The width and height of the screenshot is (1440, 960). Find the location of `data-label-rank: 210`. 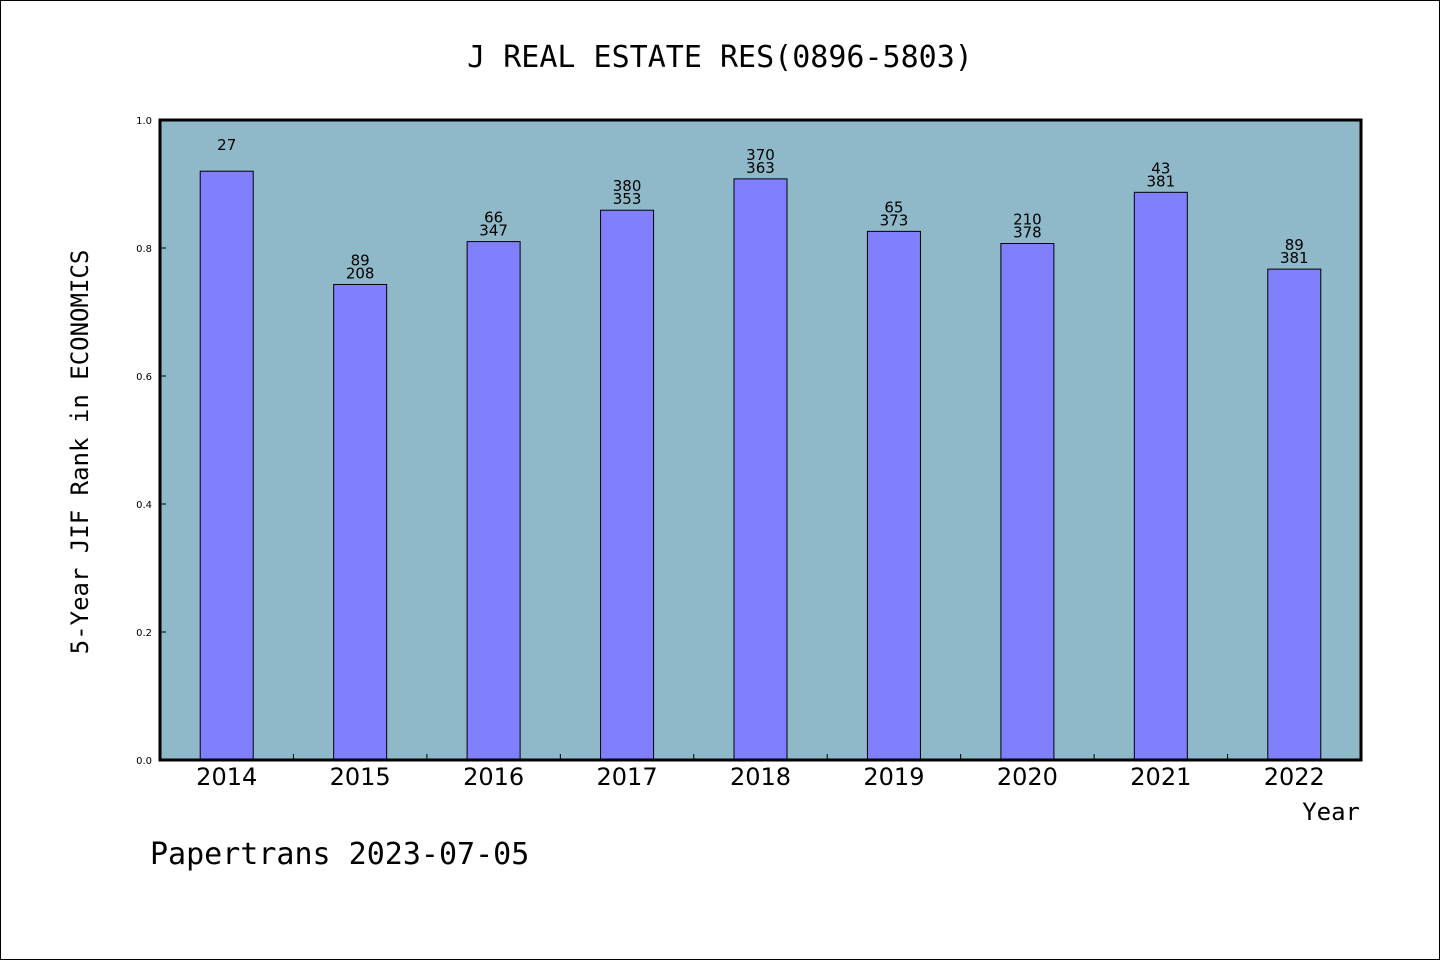

data-label-rank: 210 is located at coordinates (1027, 220).